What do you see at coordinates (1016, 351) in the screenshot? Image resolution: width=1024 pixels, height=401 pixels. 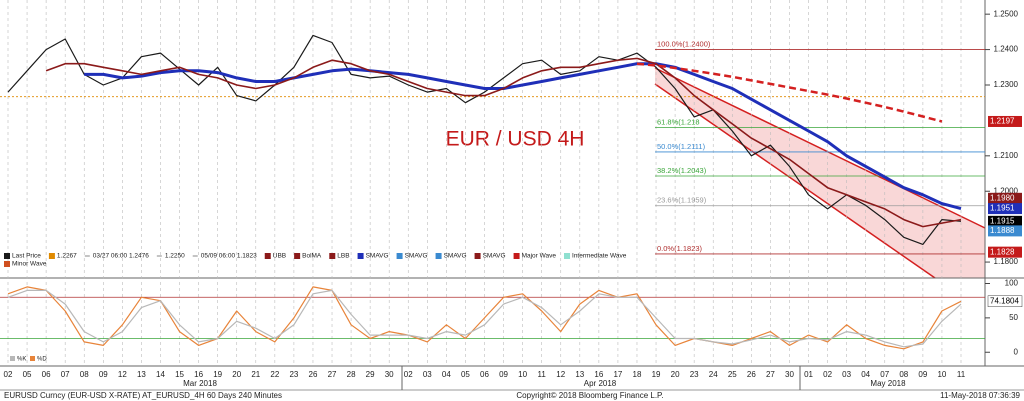 I see `y-tick-label: 0` at bounding box center [1016, 351].